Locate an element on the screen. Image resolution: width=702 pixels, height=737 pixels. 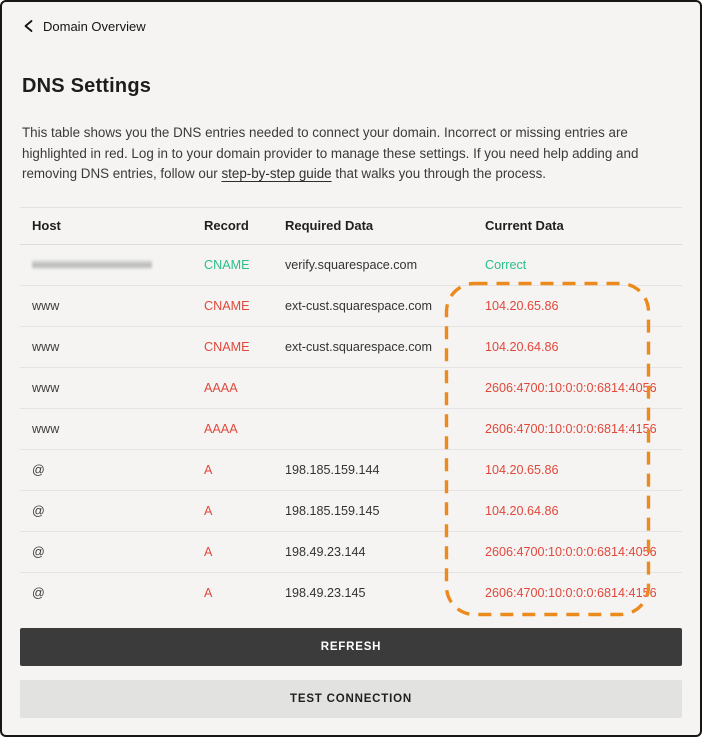
description-part2: that walks you through the process. is located at coordinates (438, 173).